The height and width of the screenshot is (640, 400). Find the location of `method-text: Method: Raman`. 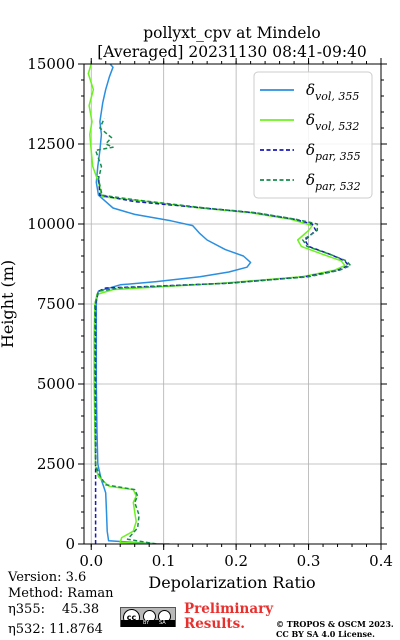

method-text: Method: Raman is located at coordinates (61, 593).